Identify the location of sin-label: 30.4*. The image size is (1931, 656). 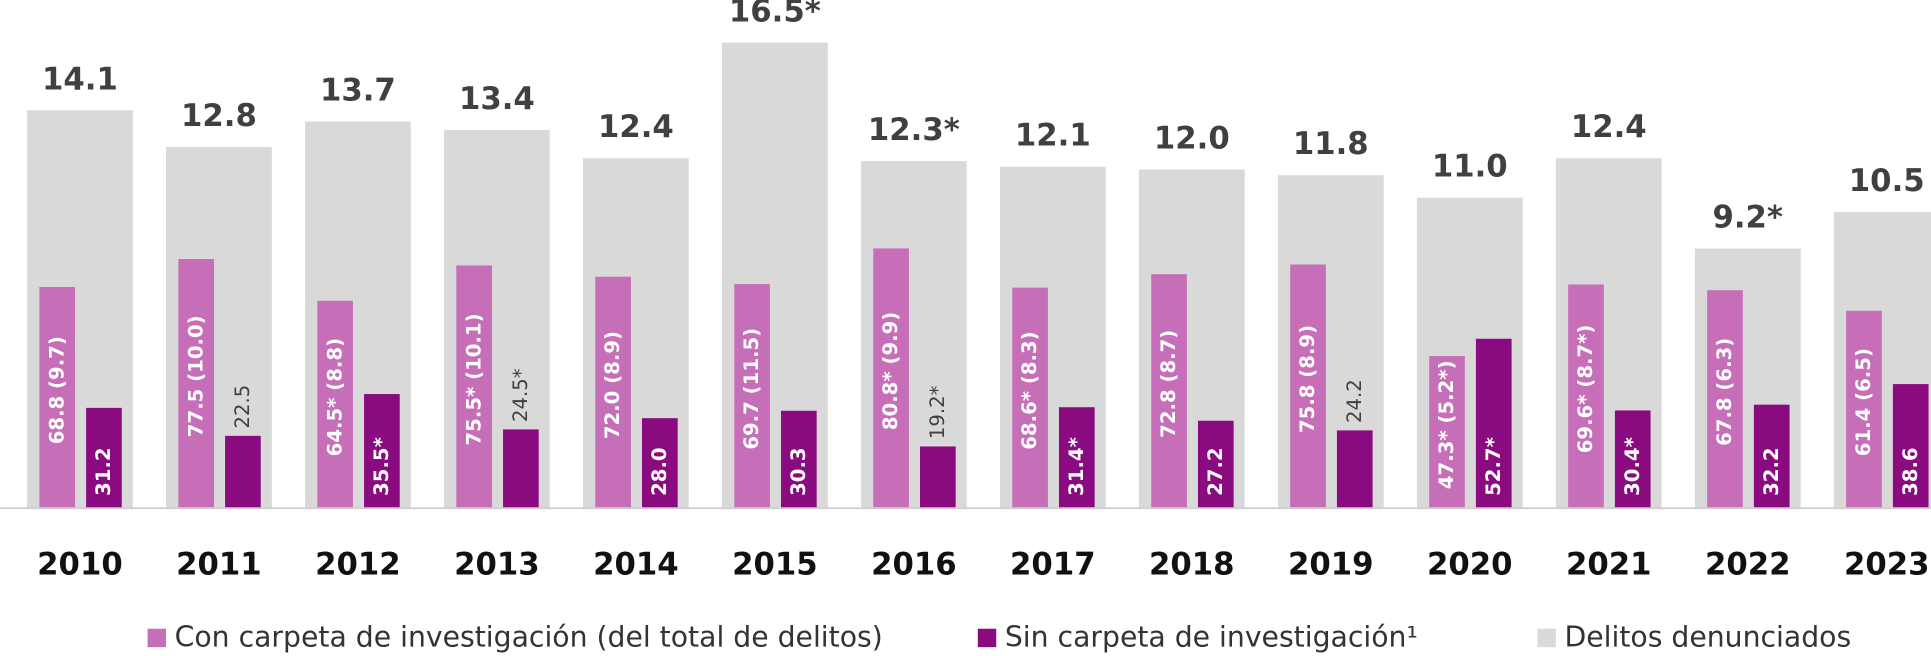
(1632, 466).